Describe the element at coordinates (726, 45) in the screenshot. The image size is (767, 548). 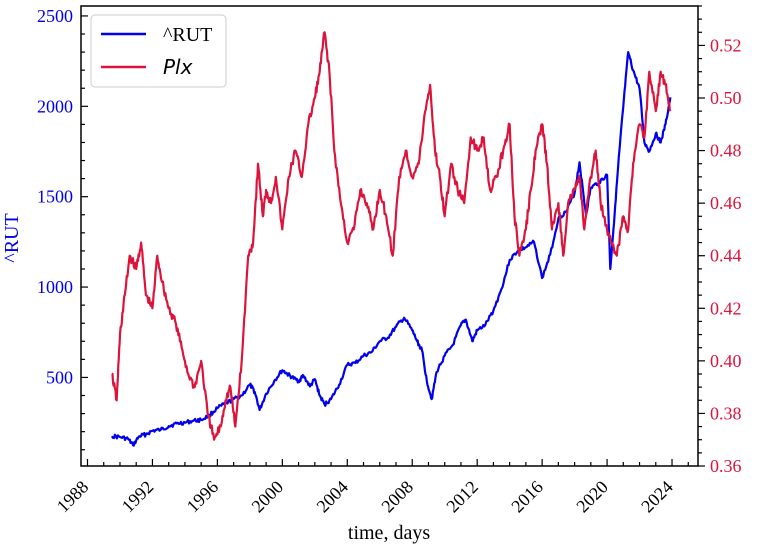
I see `right-tick-label: 0.52` at that location.